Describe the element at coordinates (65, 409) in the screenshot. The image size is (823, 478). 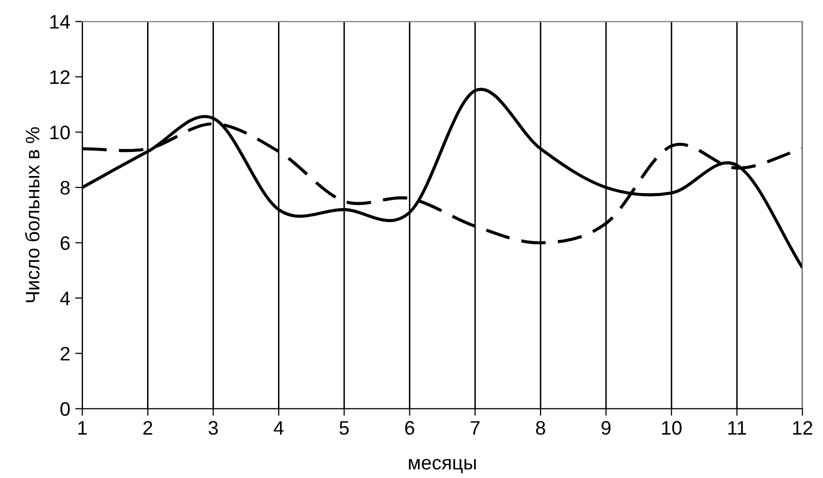
I see `y-tick-label: 0` at that location.